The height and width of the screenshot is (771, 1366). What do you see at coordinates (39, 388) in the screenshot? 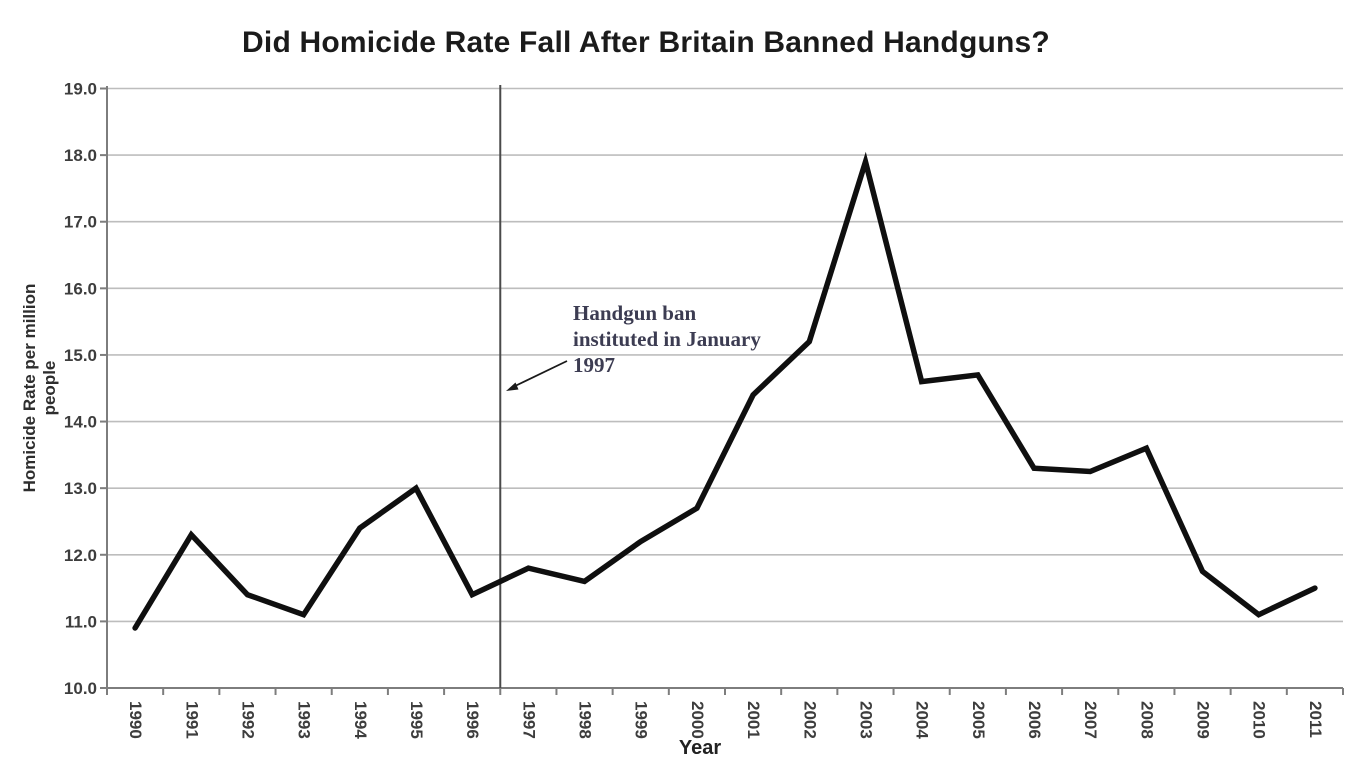
I see `y-axis-title: Homicide Rate per million people` at bounding box center [39, 388].